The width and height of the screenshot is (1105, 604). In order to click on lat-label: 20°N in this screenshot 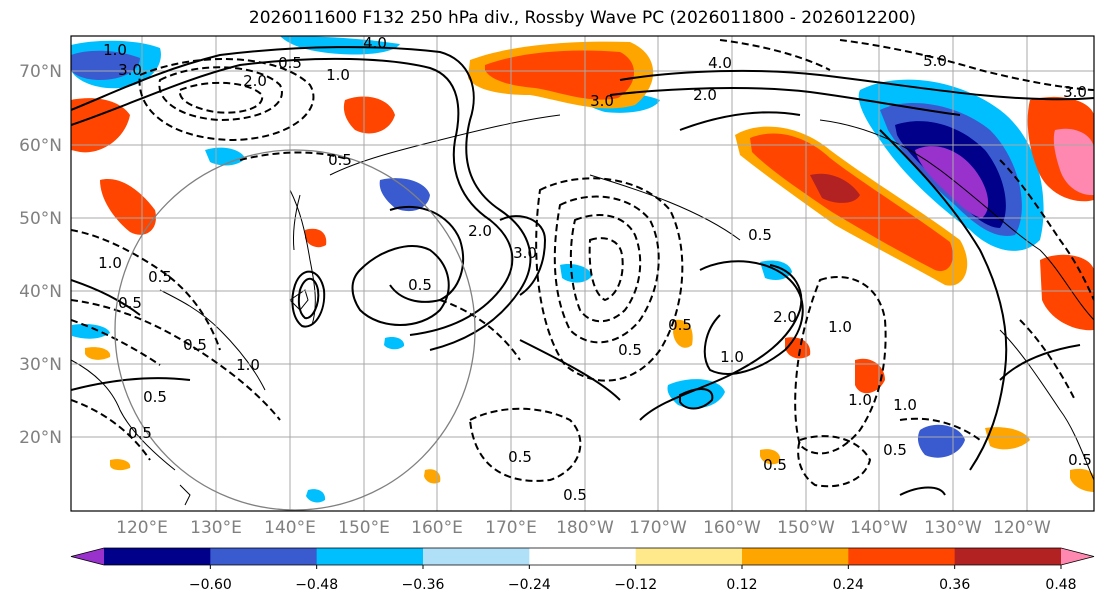, I will do `click(40, 438)`.